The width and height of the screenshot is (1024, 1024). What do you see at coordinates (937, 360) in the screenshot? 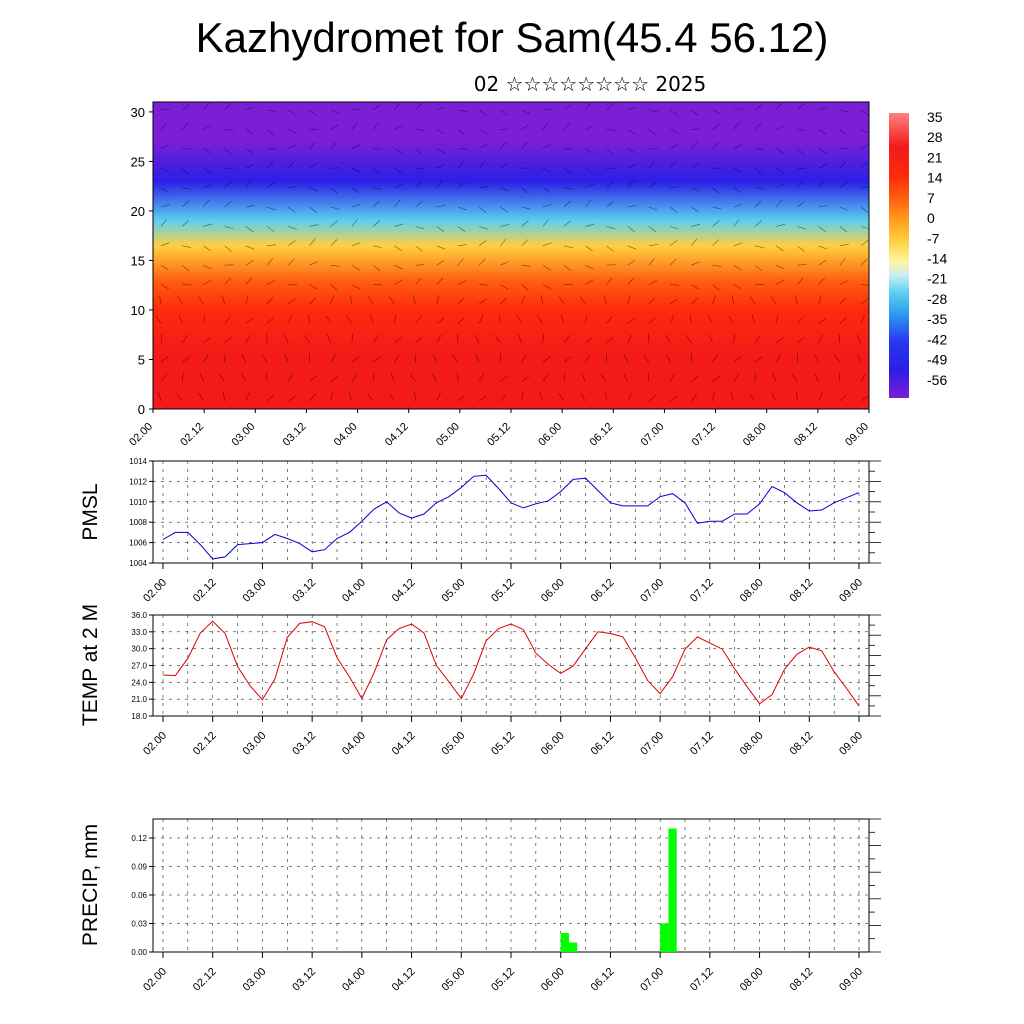
I see `colorbar-label: -49` at bounding box center [937, 360].